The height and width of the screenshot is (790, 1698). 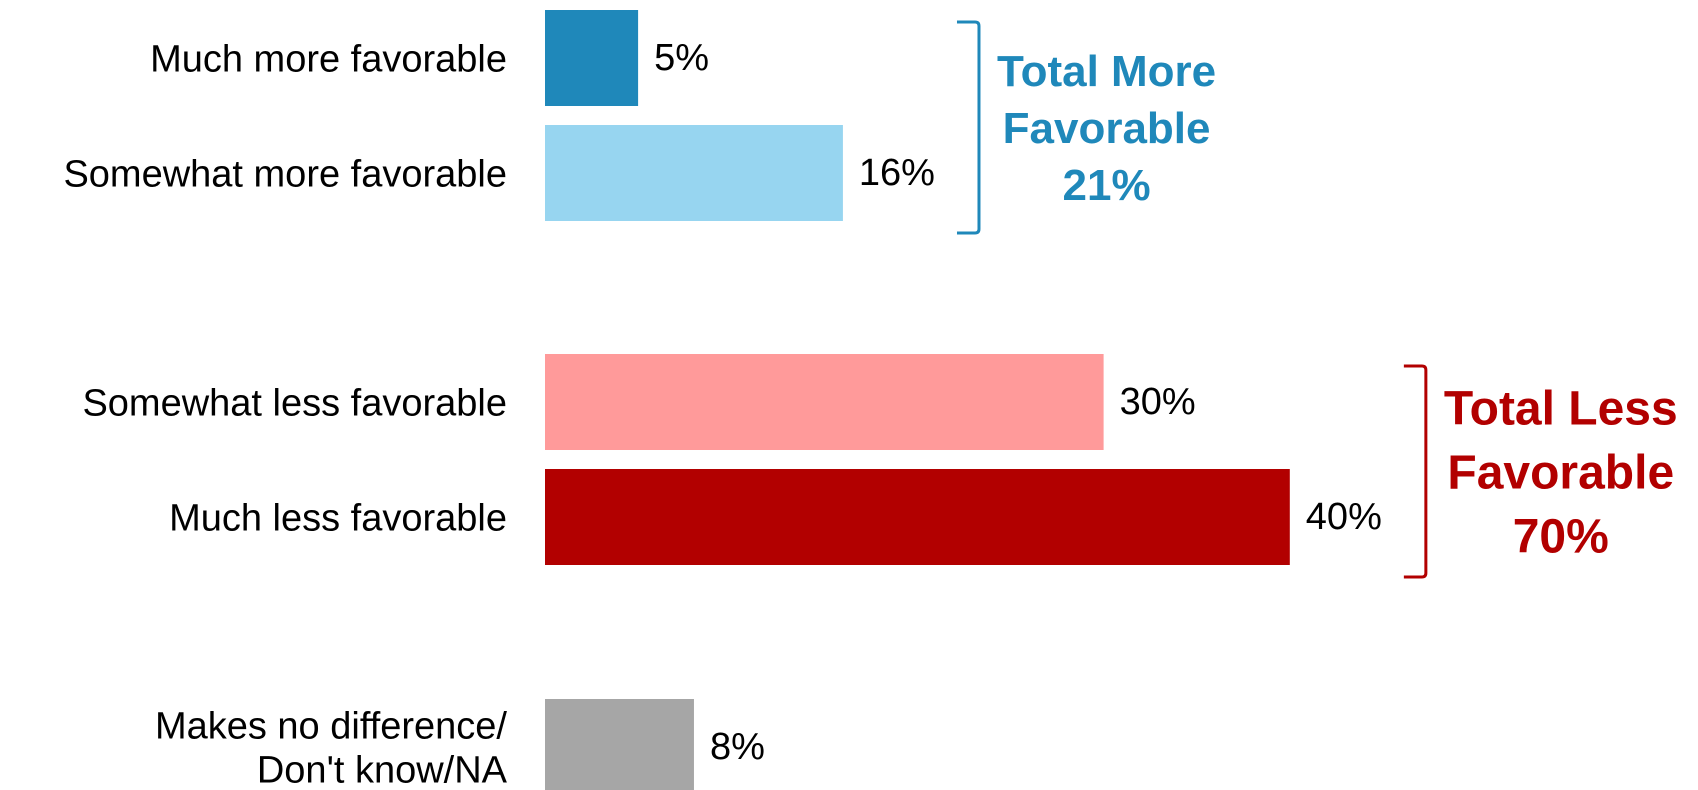 What do you see at coordinates (694, 173) in the screenshot?
I see `bar-somewhat-more-favorable` at bounding box center [694, 173].